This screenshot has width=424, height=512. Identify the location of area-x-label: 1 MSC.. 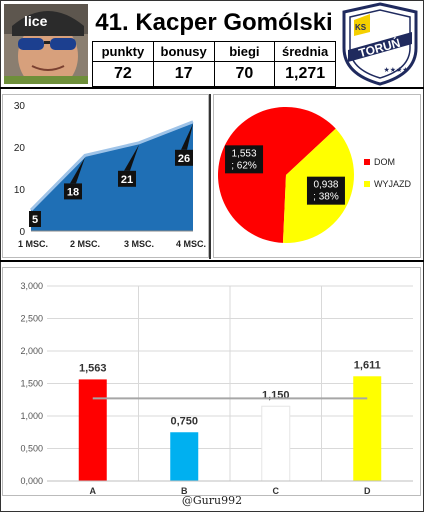
(33, 244).